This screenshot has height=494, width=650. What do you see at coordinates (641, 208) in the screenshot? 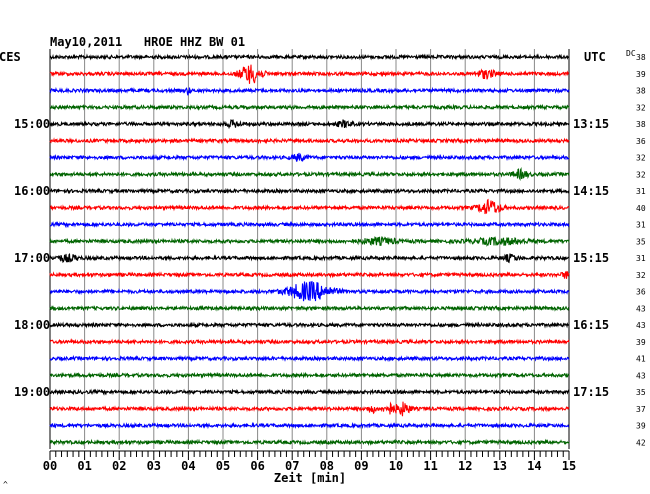
I see `dc-offset-label: 40` at bounding box center [641, 208].